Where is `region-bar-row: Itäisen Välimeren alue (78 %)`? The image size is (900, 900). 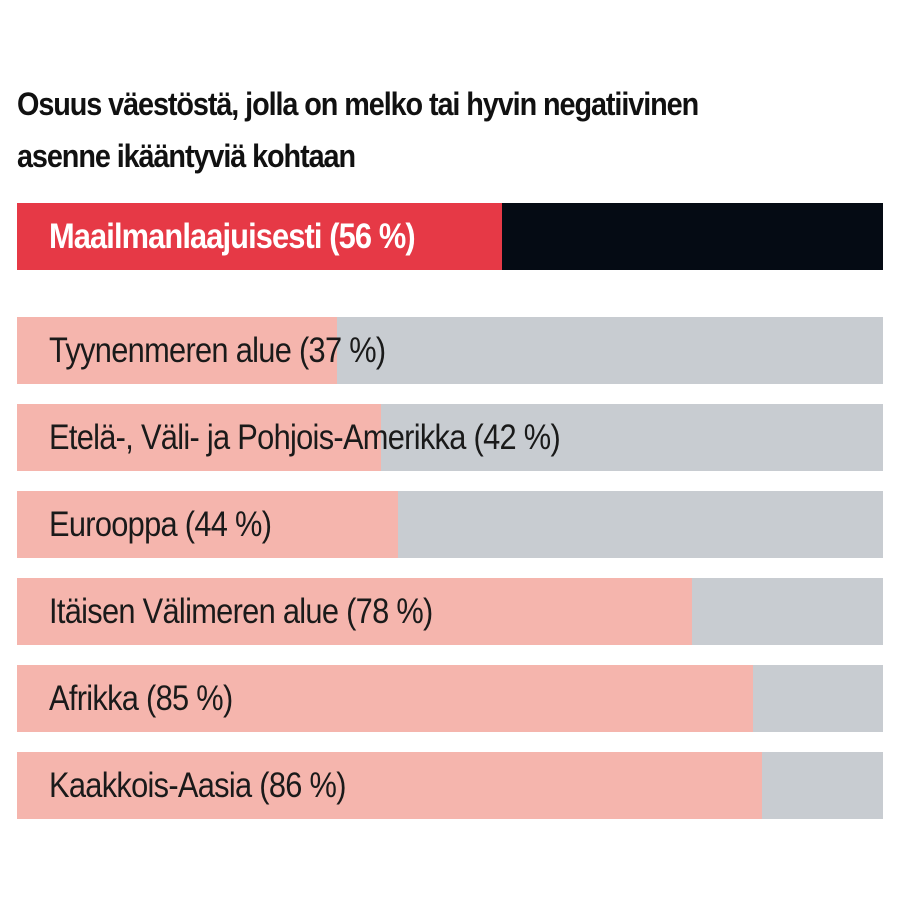 region-bar-row: Itäisen Välimeren alue (78 %) is located at coordinates (450, 611).